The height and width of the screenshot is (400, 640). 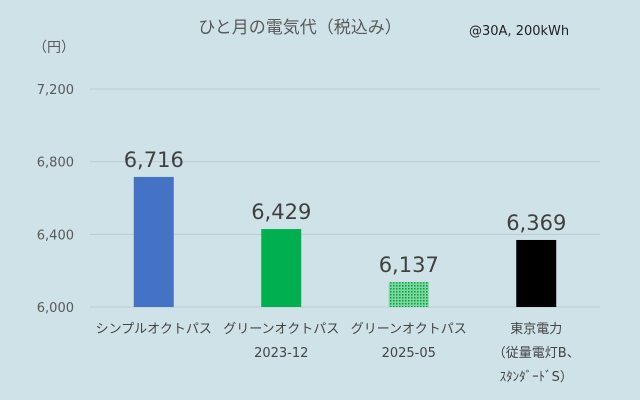 I want to click on chart-note: @30A, 200kWh, so click(x=519, y=31).